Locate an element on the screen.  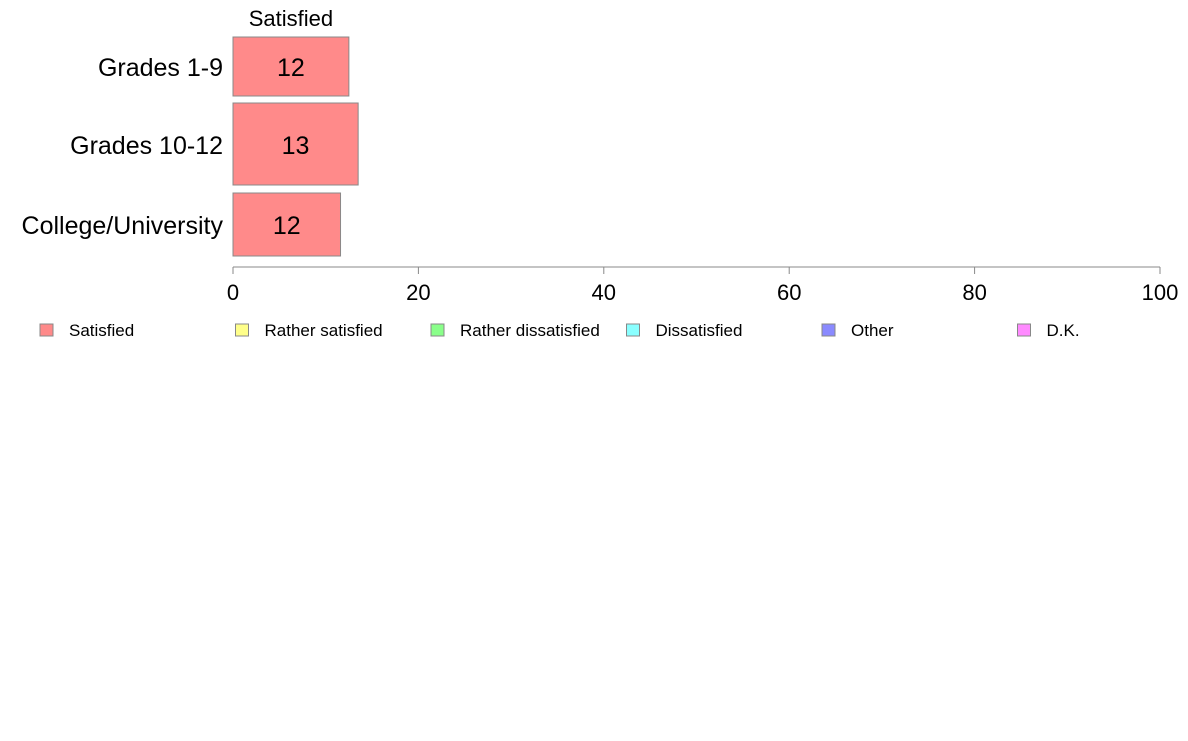
data-label: 13 is located at coordinates (296, 146).